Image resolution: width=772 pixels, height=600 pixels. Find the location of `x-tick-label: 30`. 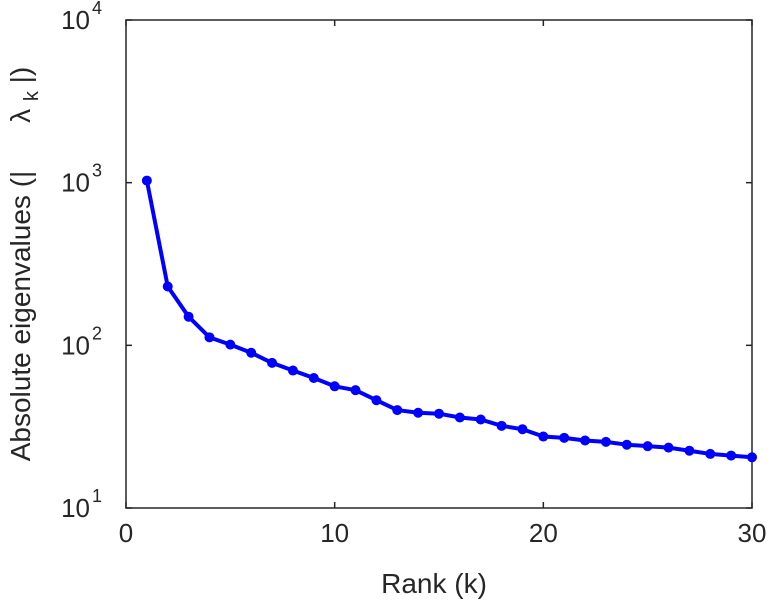

x-tick-label: 30 is located at coordinates (752, 533).